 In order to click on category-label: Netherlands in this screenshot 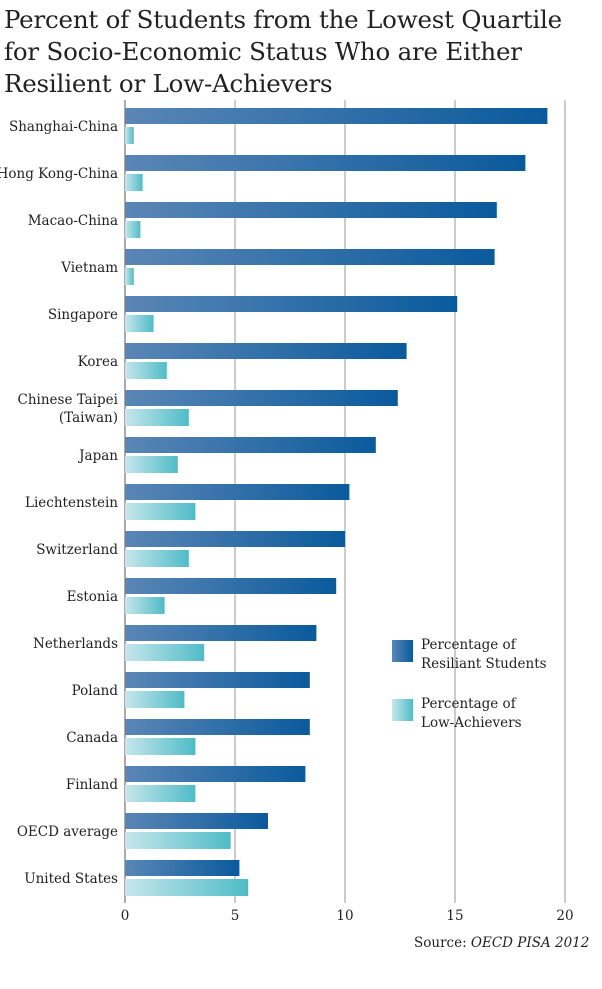, I will do `click(75, 644)`.